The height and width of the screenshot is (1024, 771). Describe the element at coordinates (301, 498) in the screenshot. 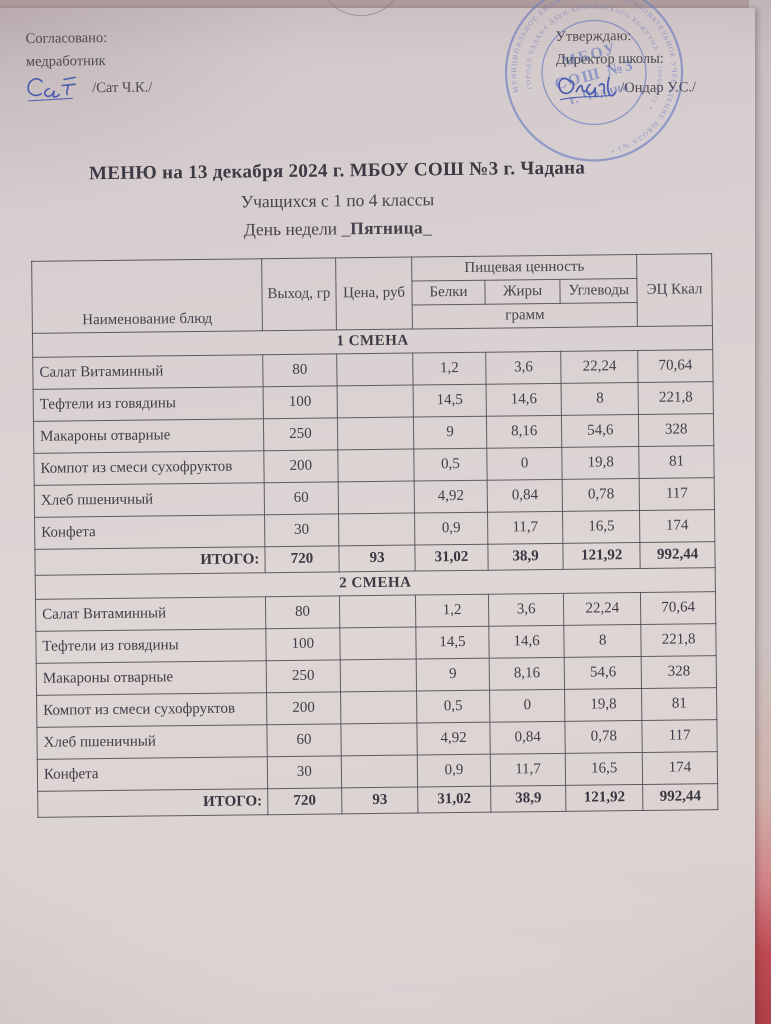

I see `cell: 60` at that location.